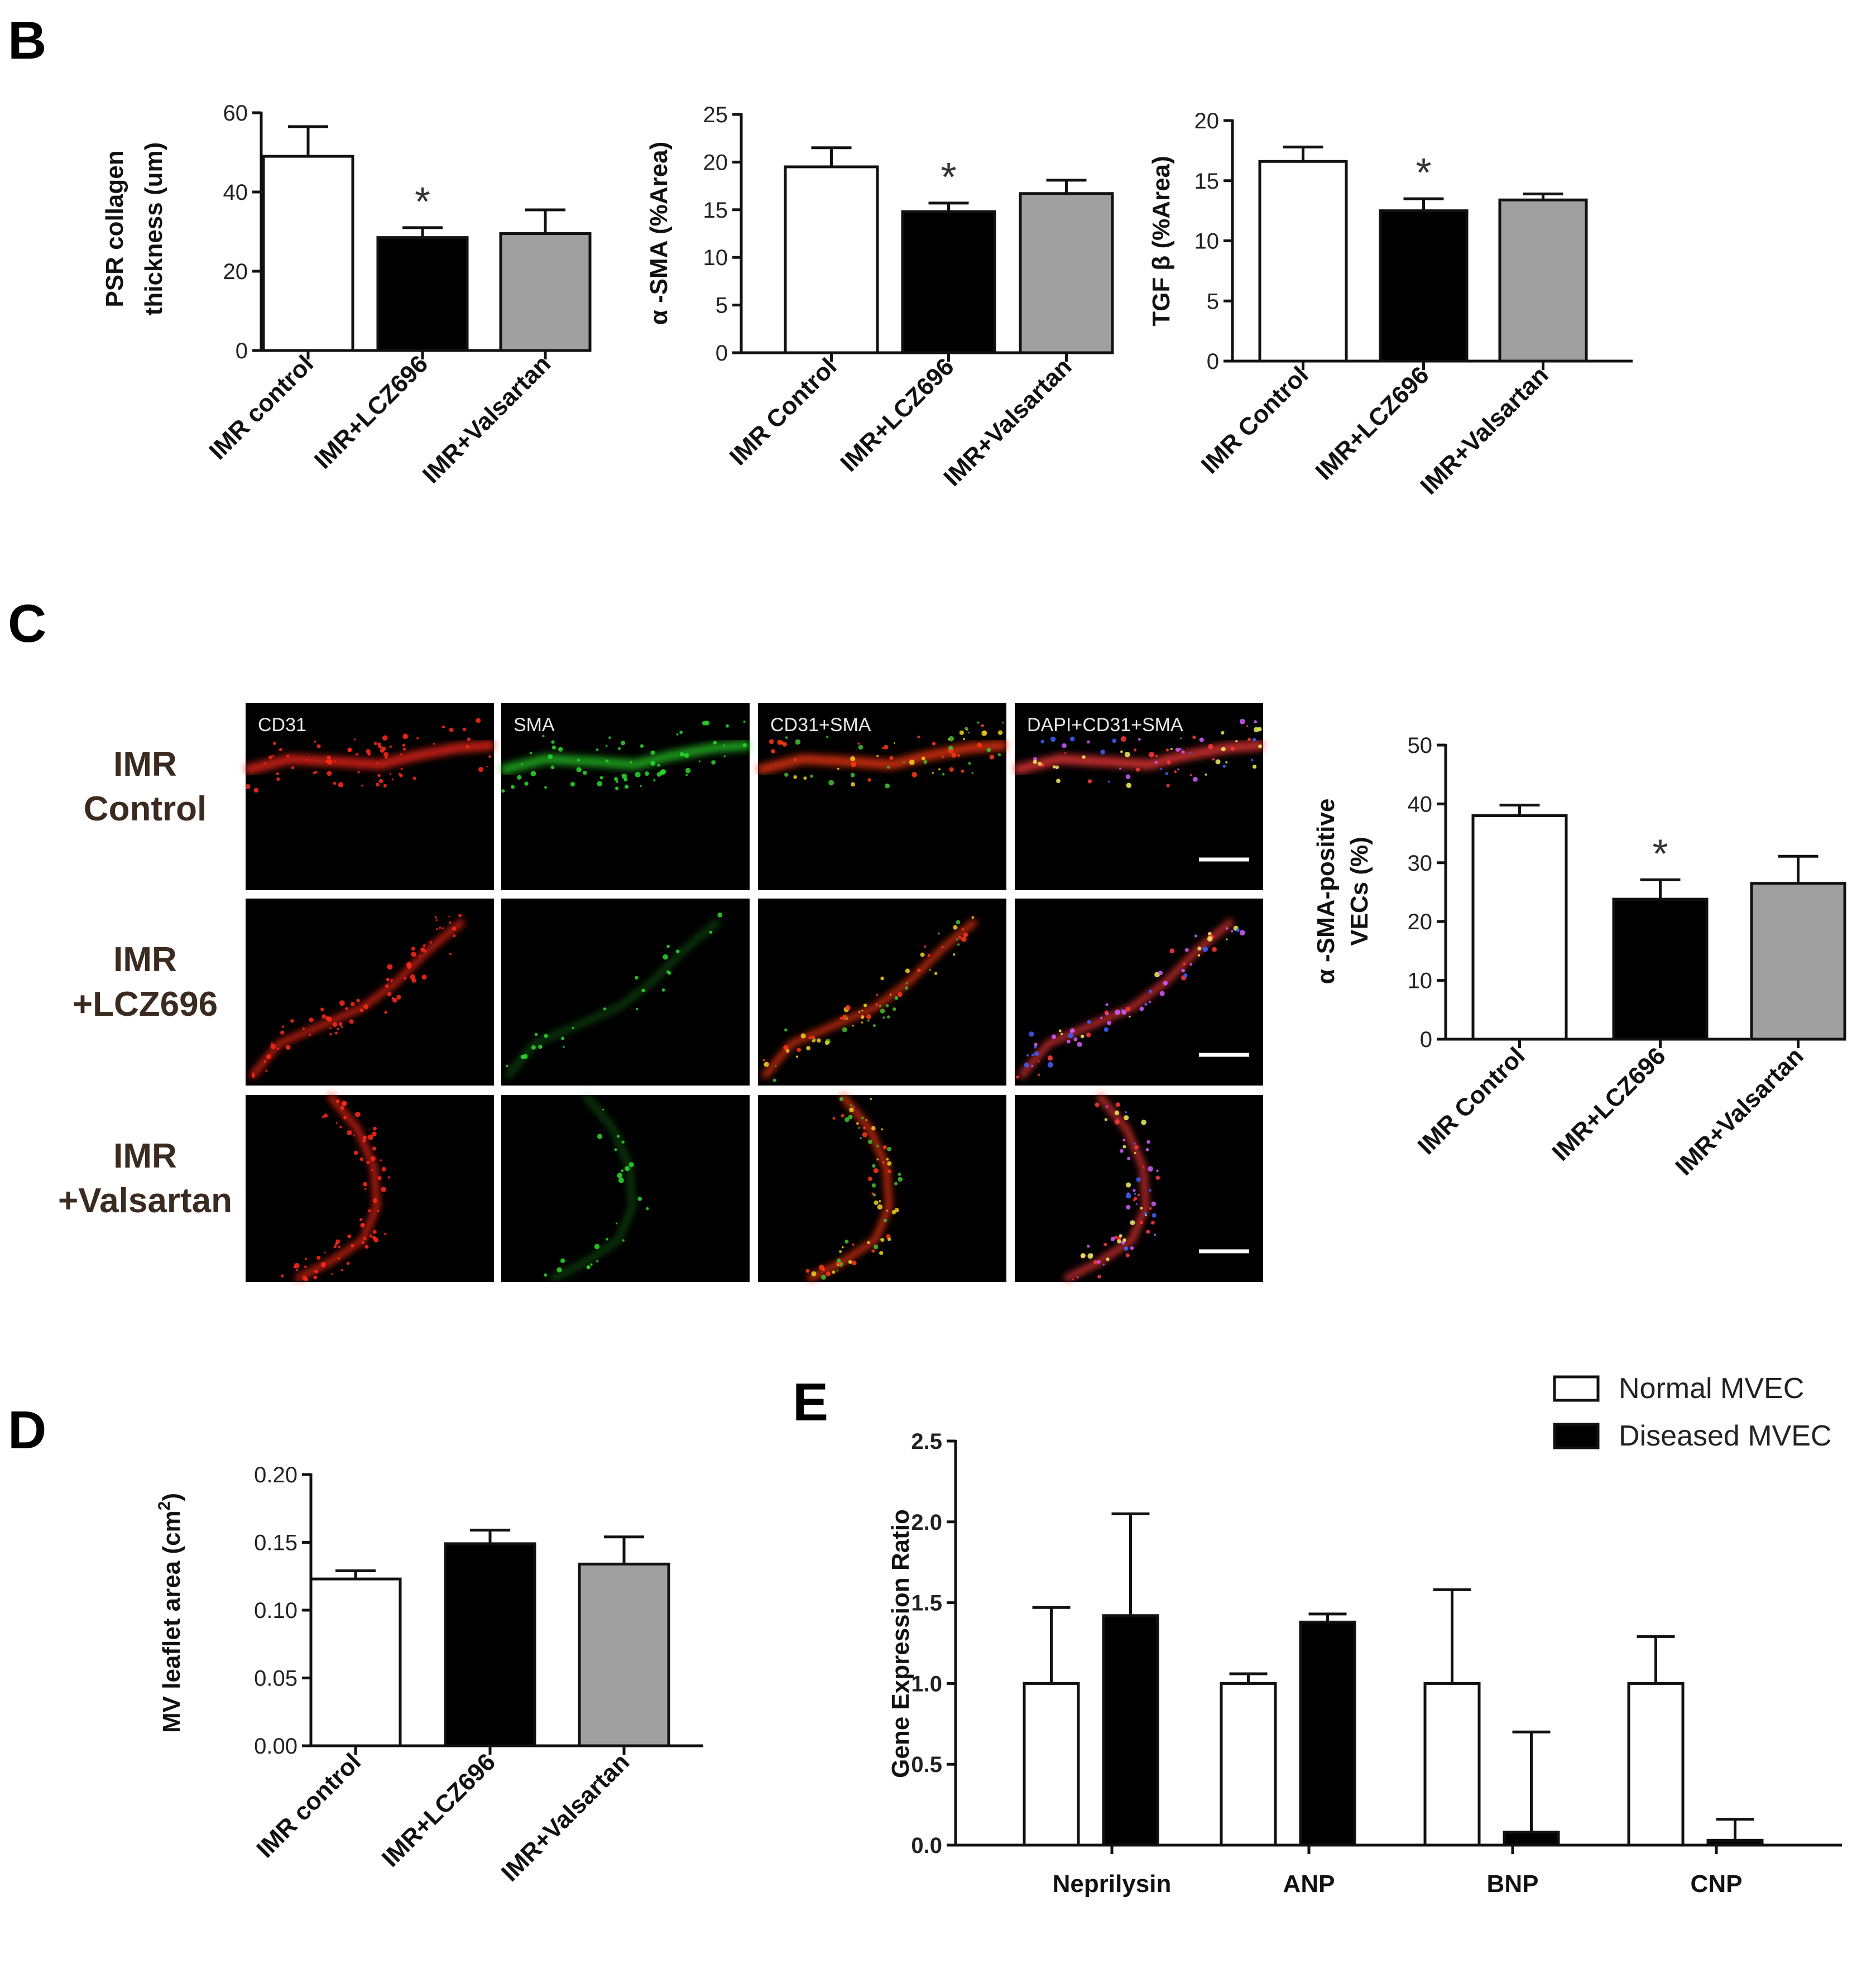 This screenshot has height=1964, width=1876. Describe the element at coordinates (810, 1402) in the screenshot. I see `panel-letter-e: E` at that location.